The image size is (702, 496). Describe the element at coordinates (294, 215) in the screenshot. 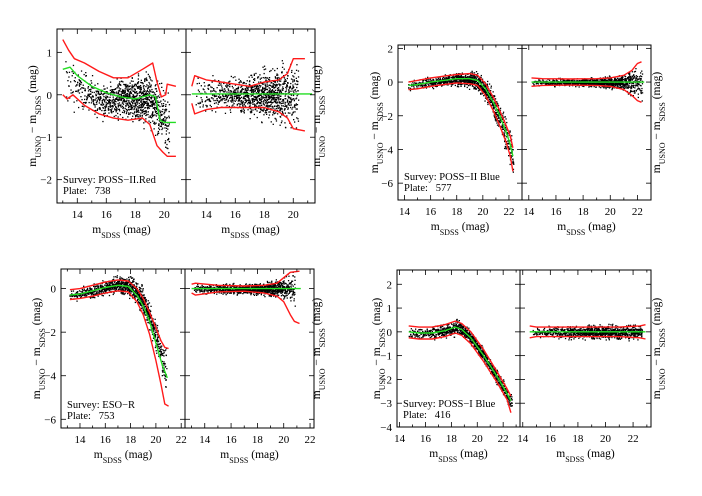

I see `x-tick-label: 20` at that location.